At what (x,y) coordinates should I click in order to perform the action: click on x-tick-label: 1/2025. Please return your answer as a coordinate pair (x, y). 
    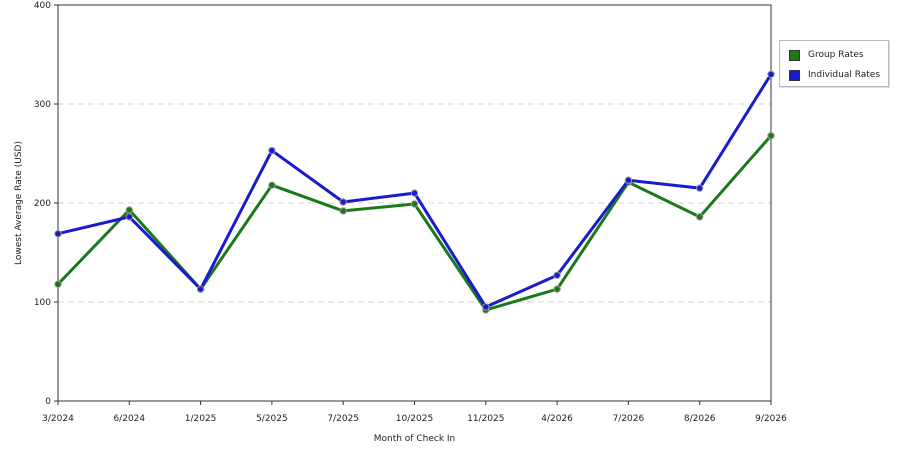
    Looking at the image, I should click on (201, 419).